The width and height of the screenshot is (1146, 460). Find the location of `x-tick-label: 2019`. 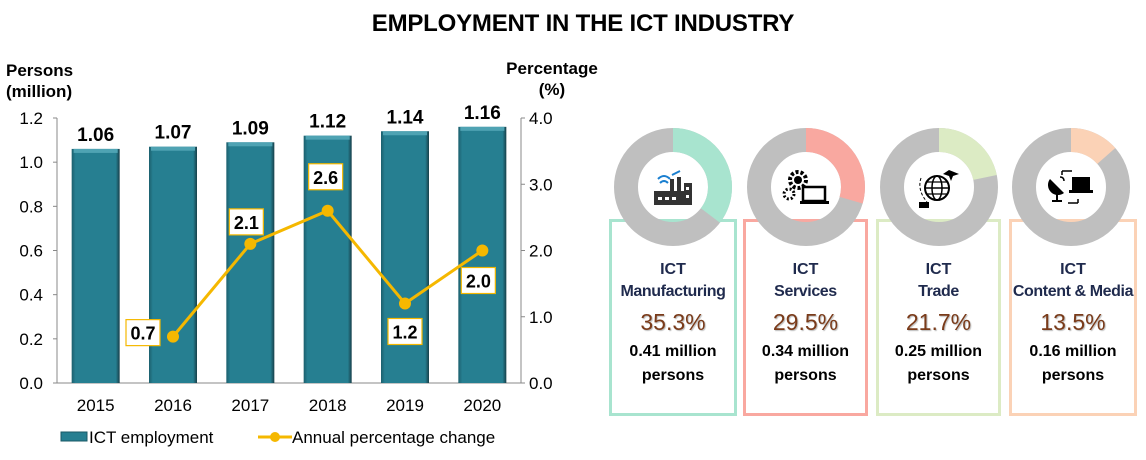

x-tick-label: 2019 is located at coordinates (405, 405).